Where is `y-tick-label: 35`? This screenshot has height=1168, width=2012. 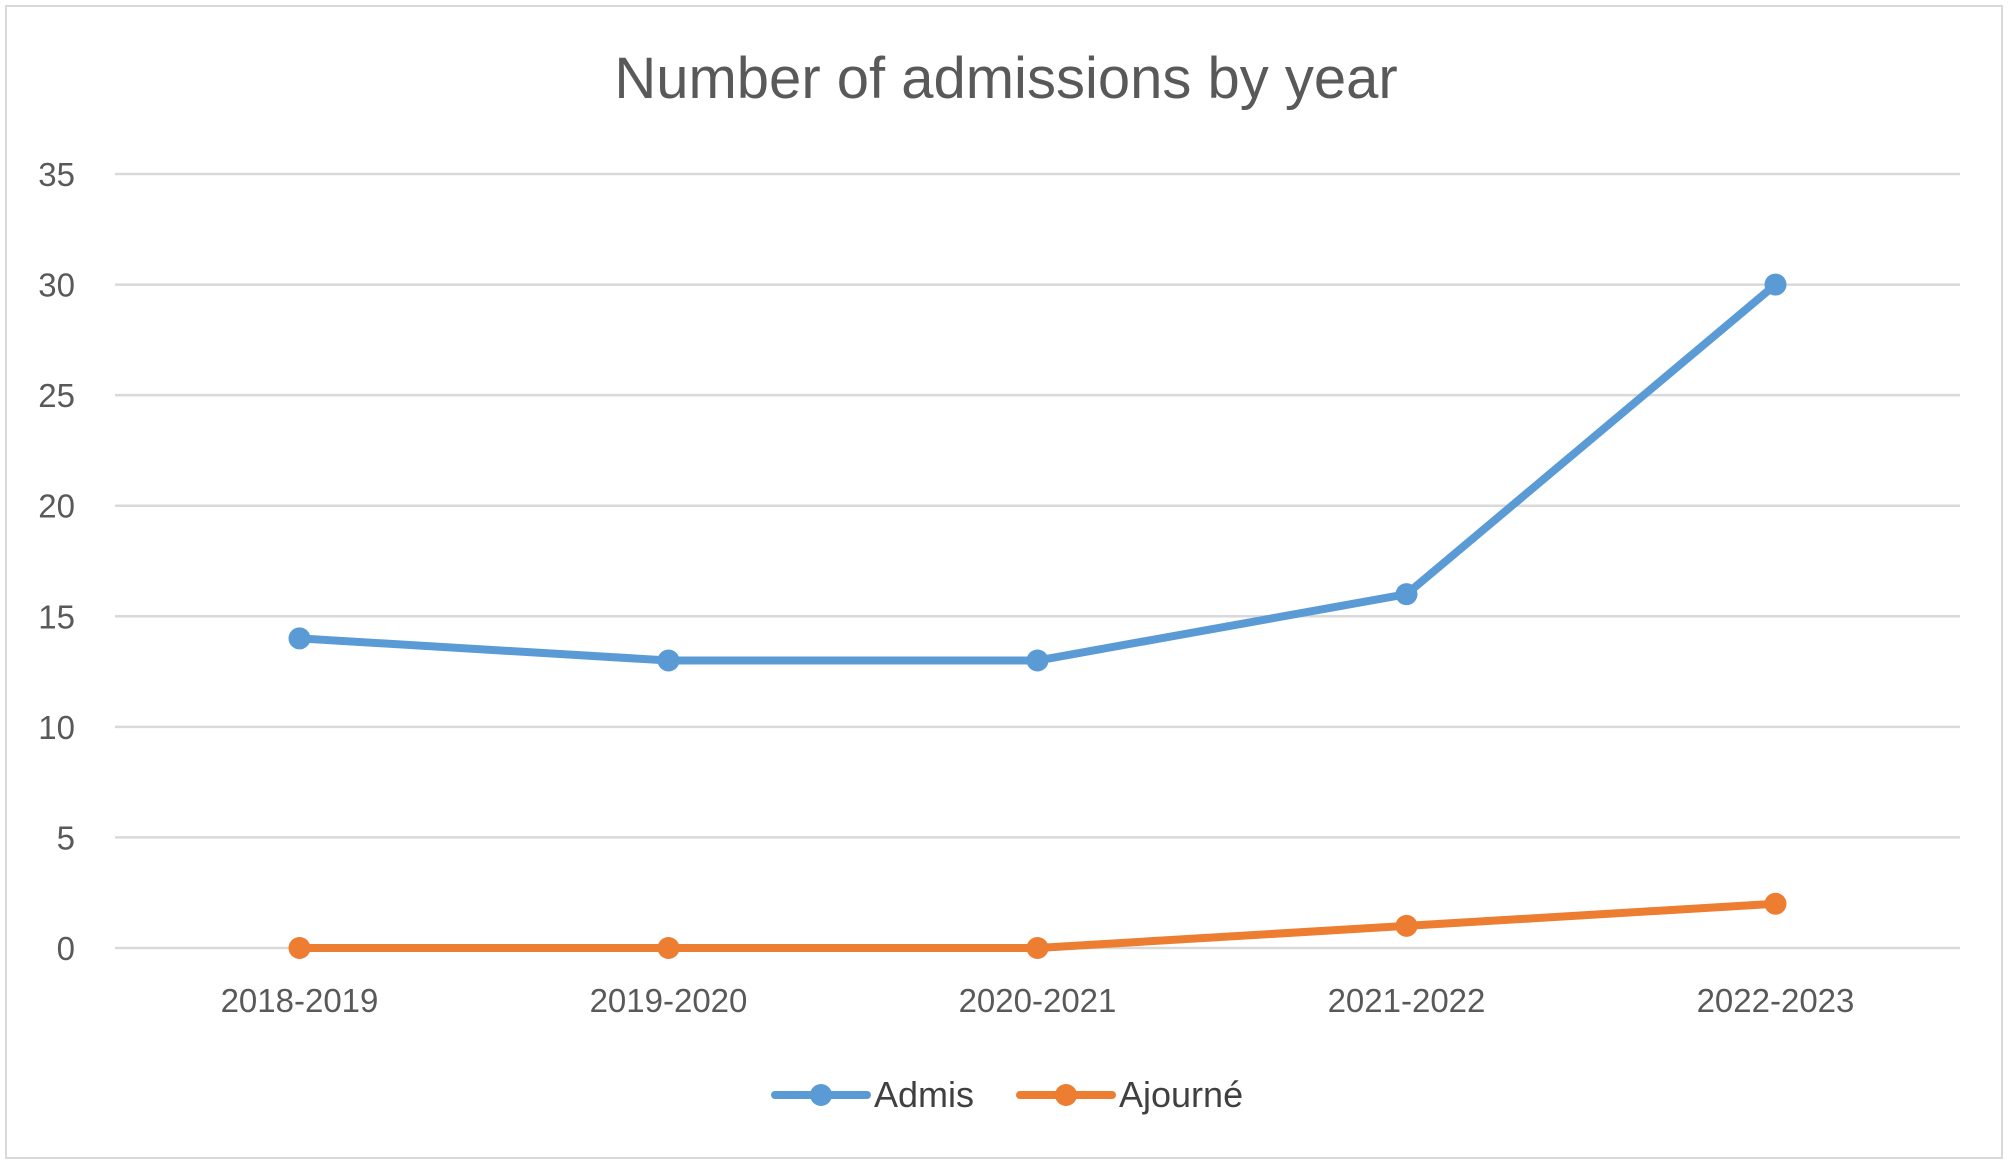
y-tick-label: 35 is located at coordinates (56, 174).